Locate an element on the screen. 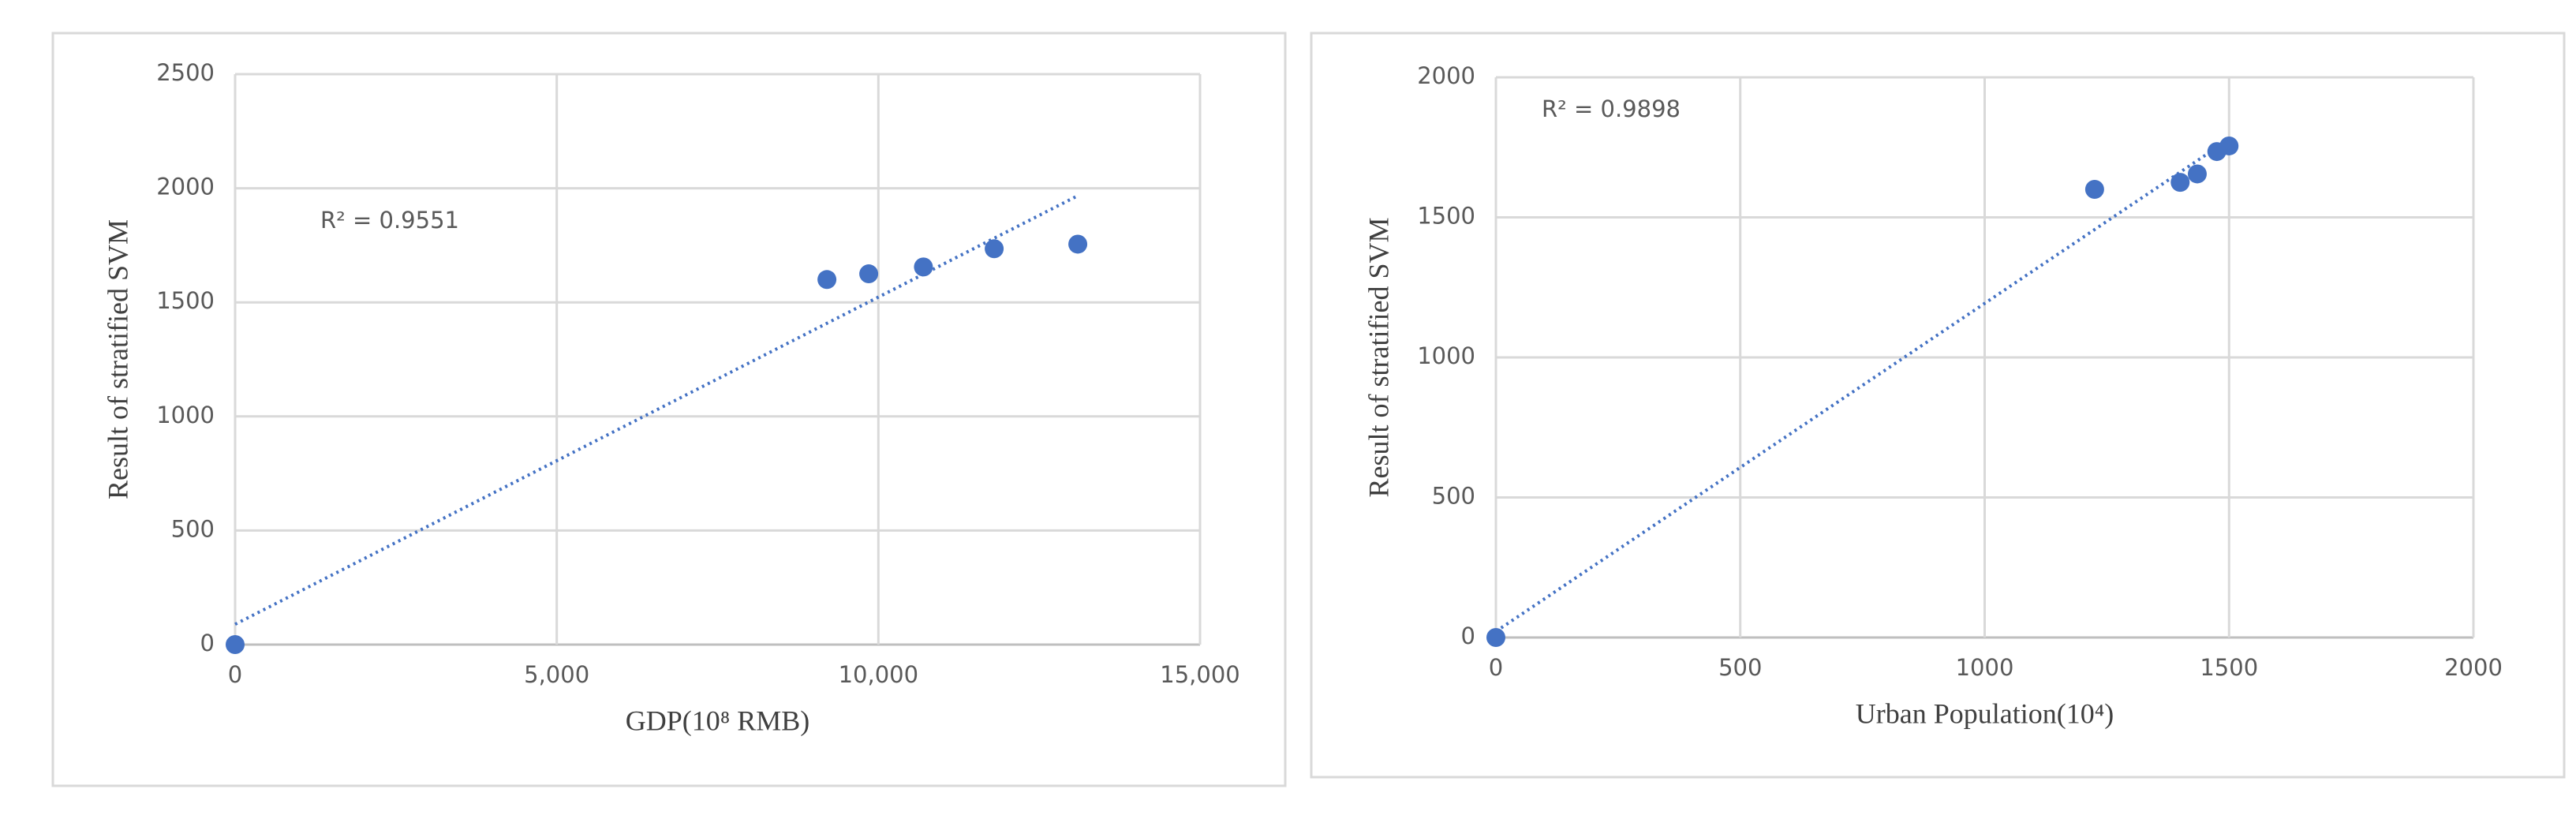  x-tick-label: 10,000 is located at coordinates (879, 674).